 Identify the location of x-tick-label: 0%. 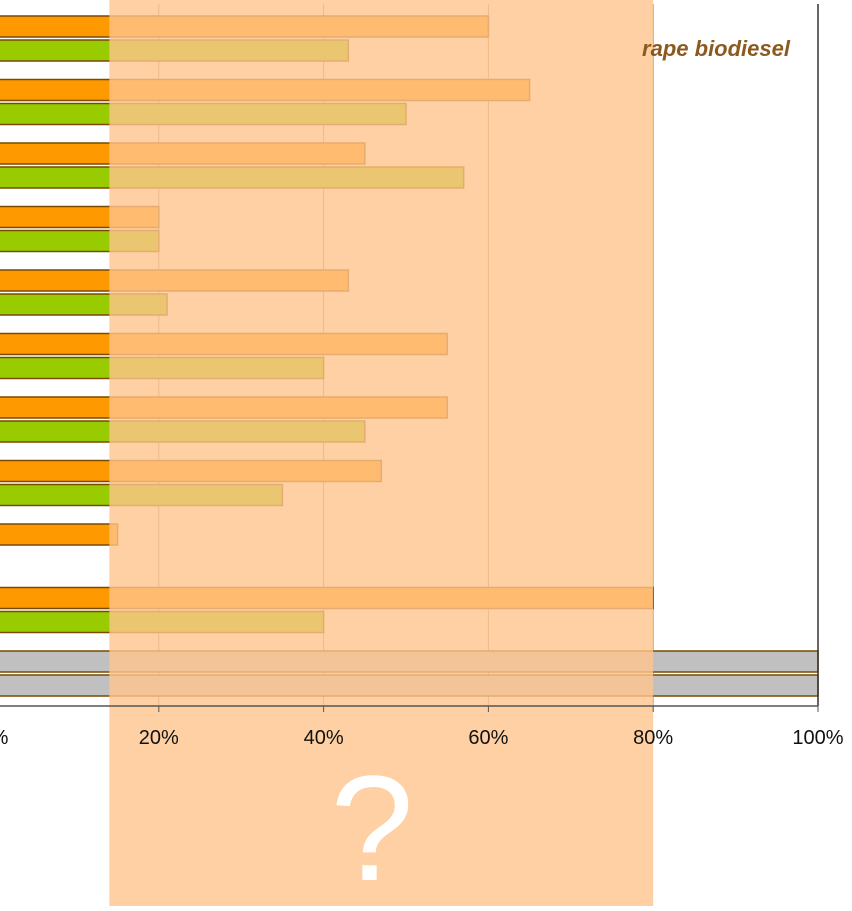
(4, 738).